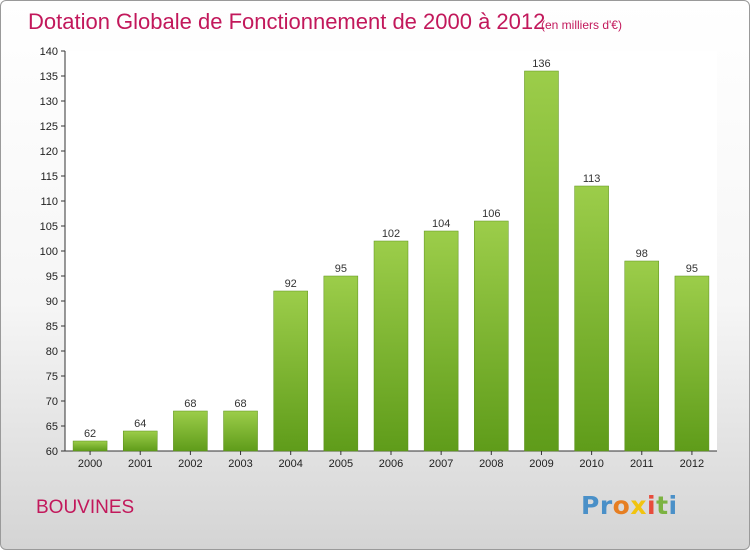 This screenshot has height=550, width=750. I want to click on data-label: 136, so click(541, 64).